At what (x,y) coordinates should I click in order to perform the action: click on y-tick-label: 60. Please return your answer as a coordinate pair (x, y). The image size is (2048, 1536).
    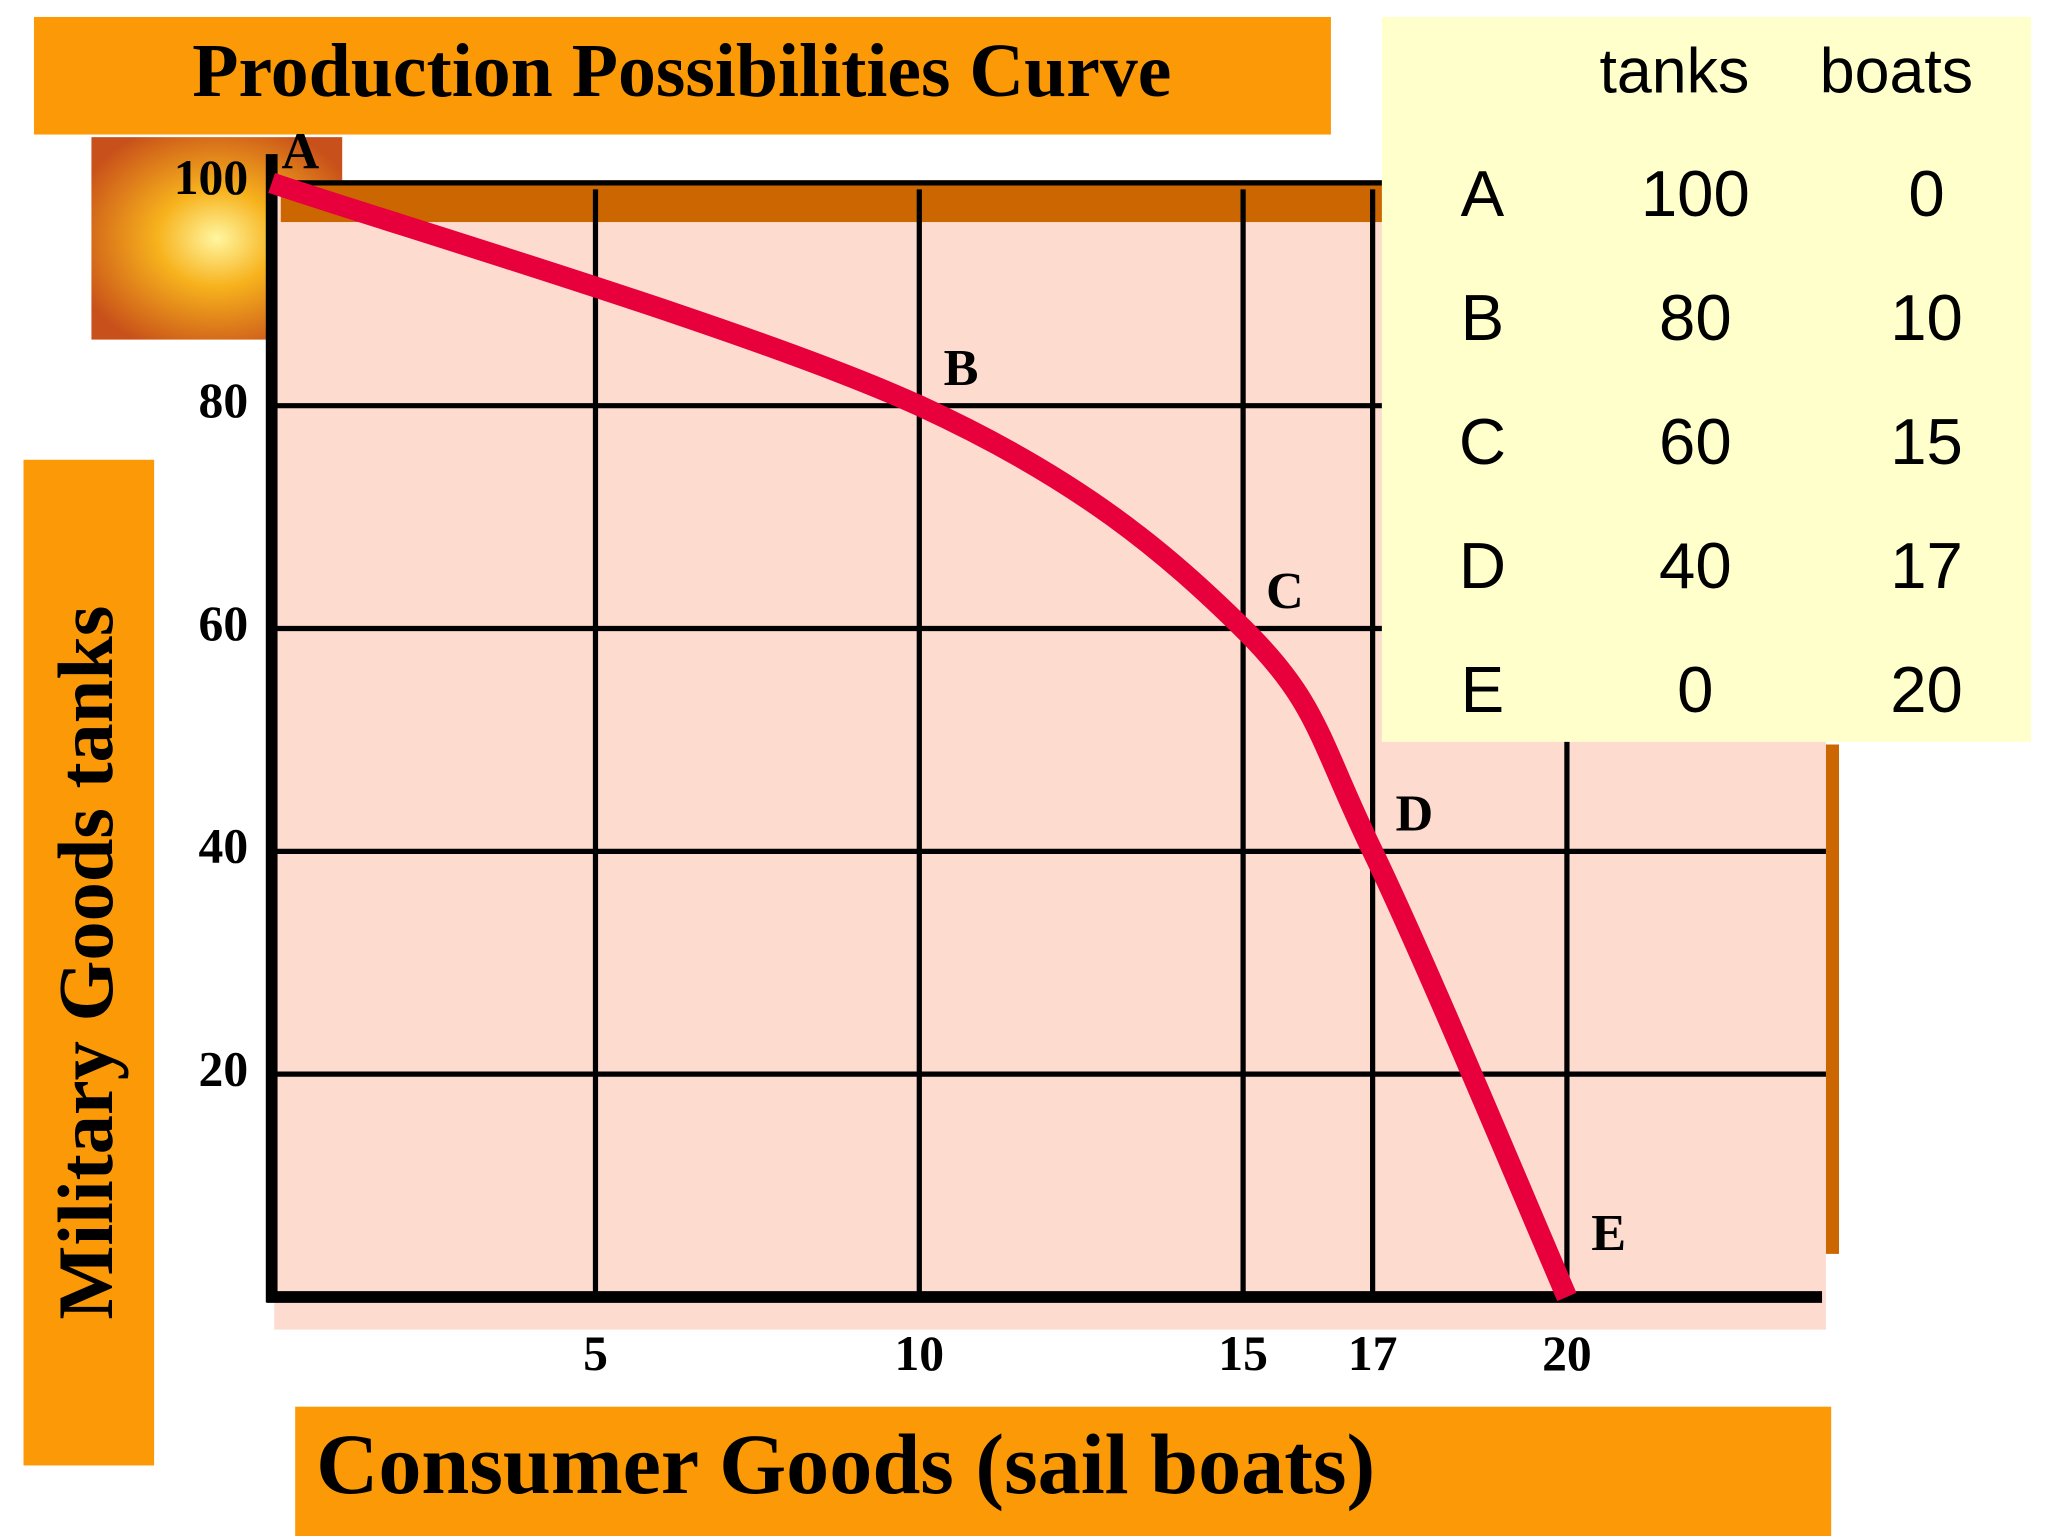
    Looking at the image, I should click on (224, 623).